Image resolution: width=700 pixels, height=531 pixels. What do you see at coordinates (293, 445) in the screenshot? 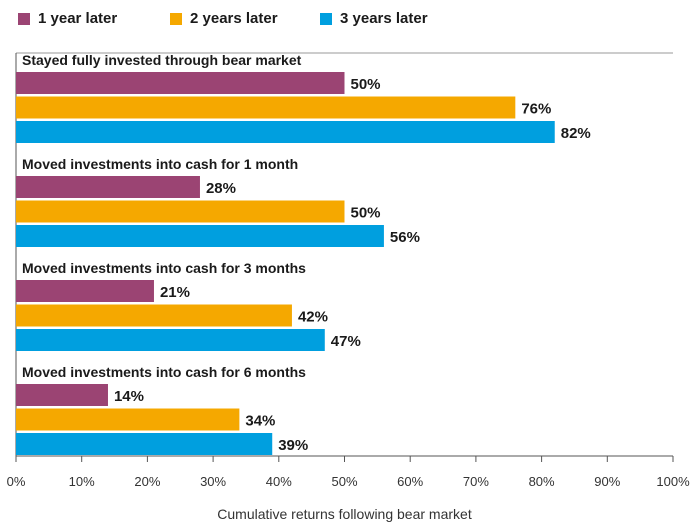
I see `data-label: 39%` at bounding box center [293, 445].